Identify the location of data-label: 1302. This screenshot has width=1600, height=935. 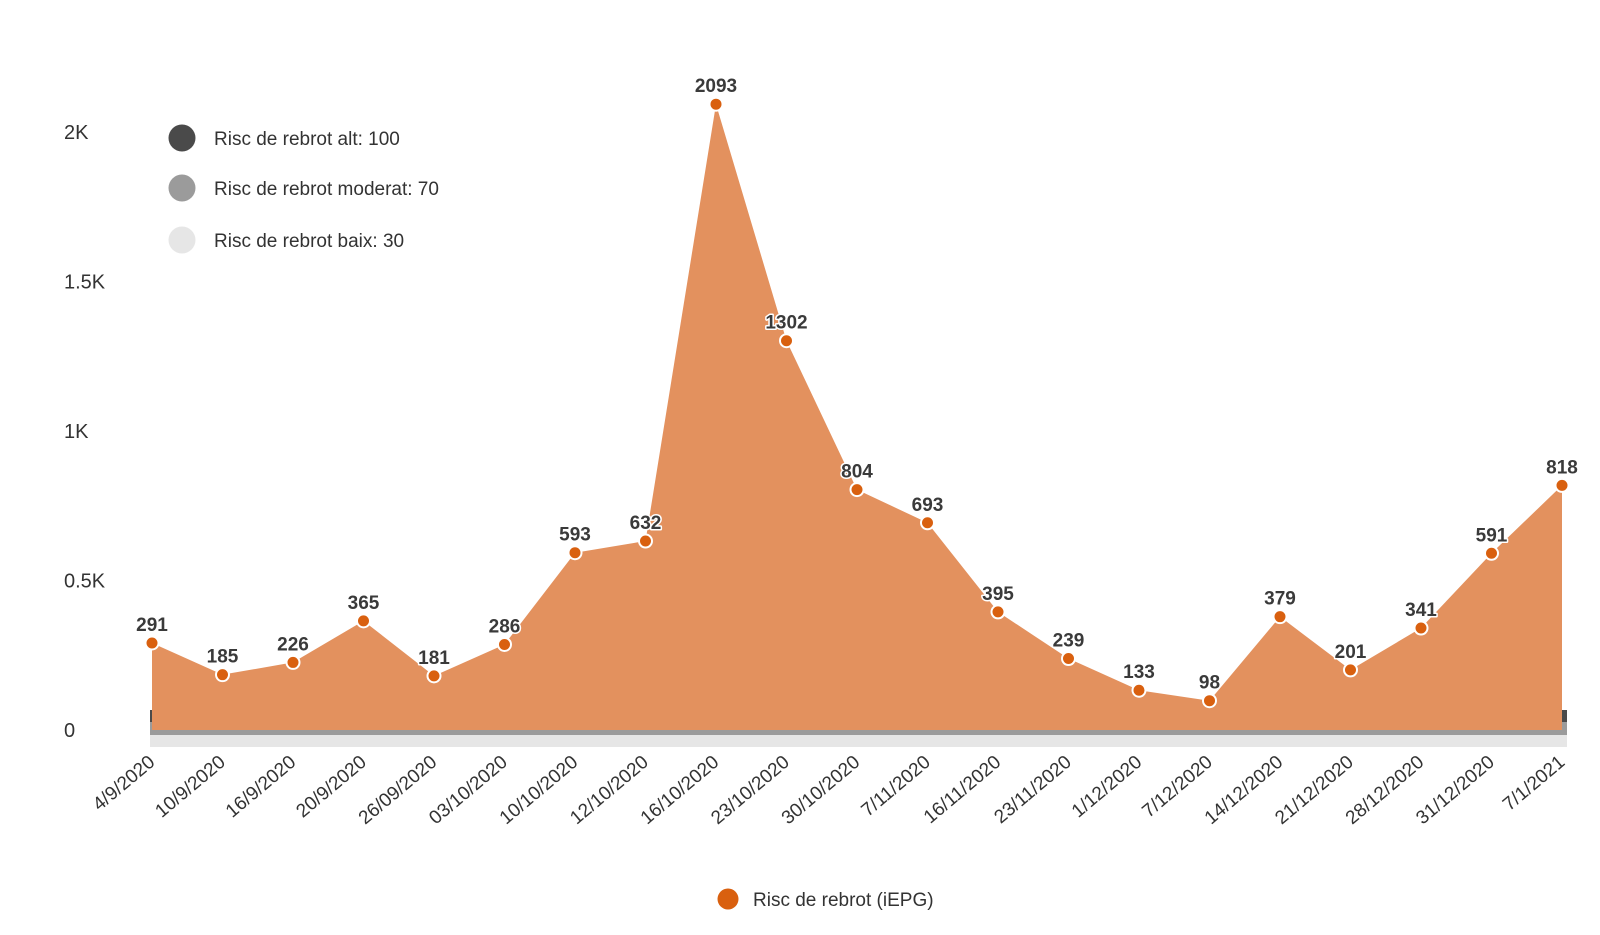
(786, 323).